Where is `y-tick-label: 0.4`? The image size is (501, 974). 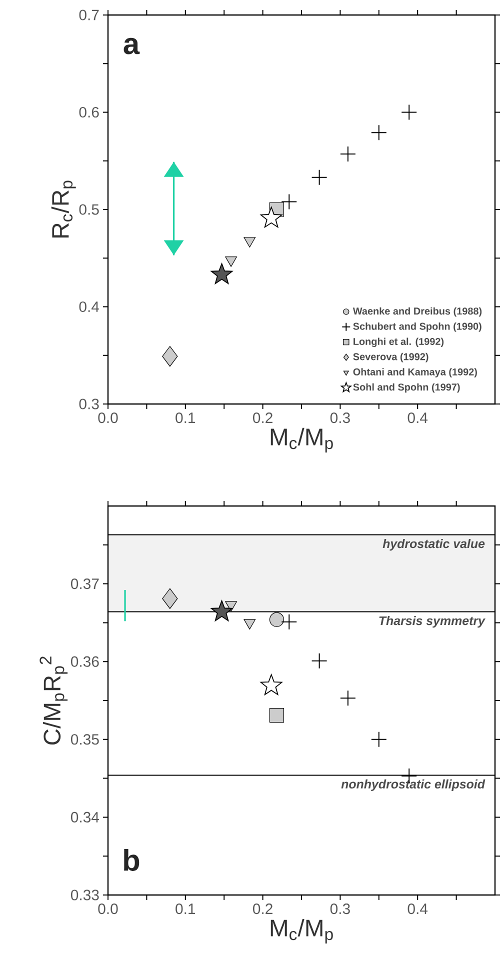 y-tick-label: 0.4 is located at coordinates (89, 306).